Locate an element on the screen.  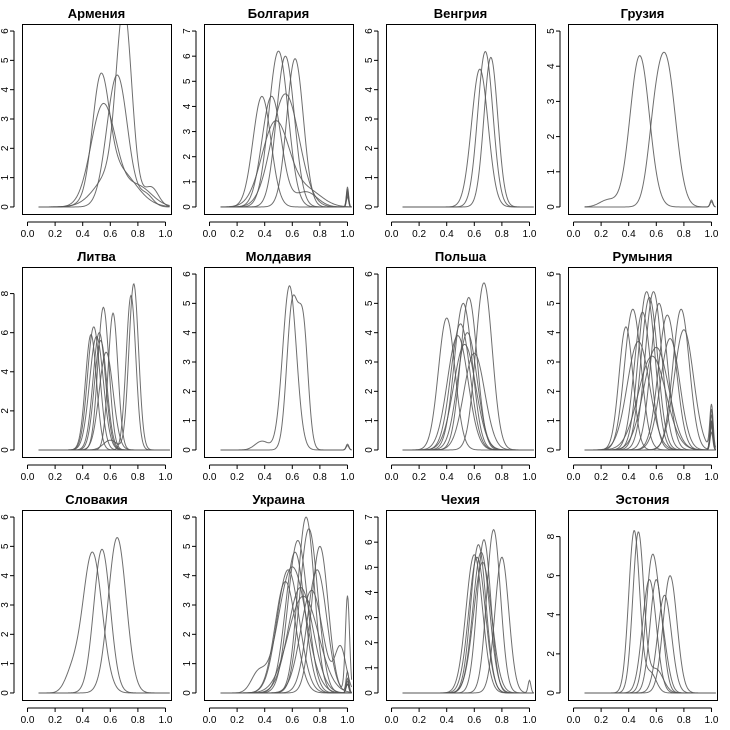
panel-title: Чехия is located at coordinates (460, 499).